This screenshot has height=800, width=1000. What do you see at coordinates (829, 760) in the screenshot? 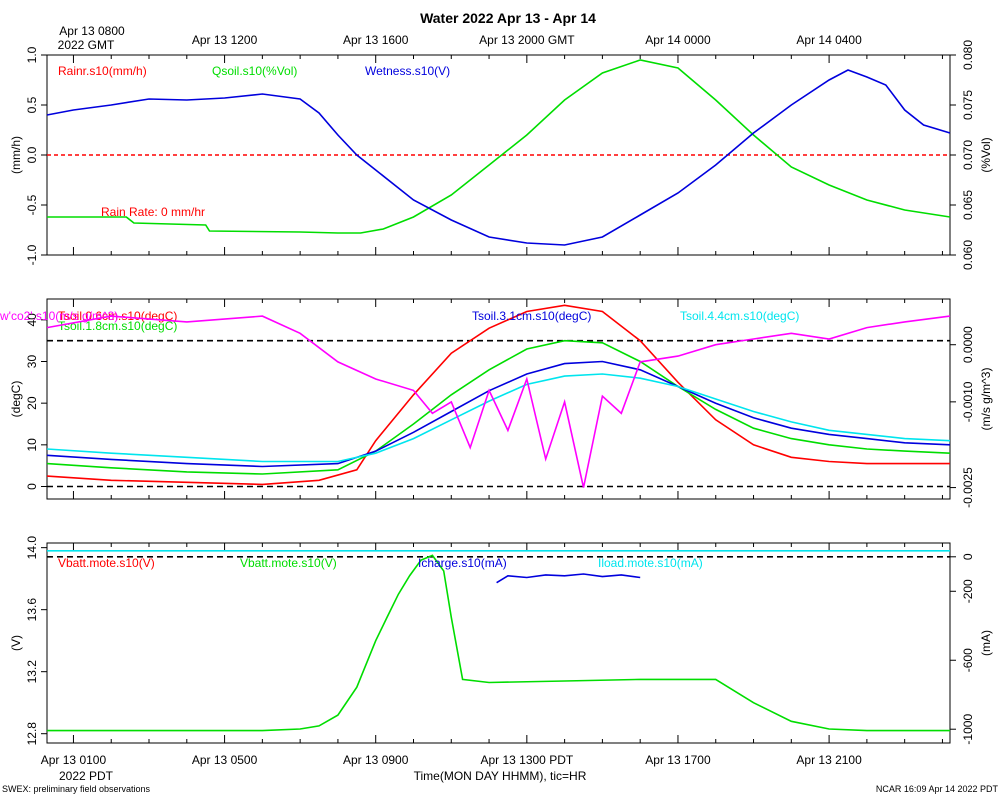
I see `pdt-axis-label: Apr 13 2100` at bounding box center [829, 760].